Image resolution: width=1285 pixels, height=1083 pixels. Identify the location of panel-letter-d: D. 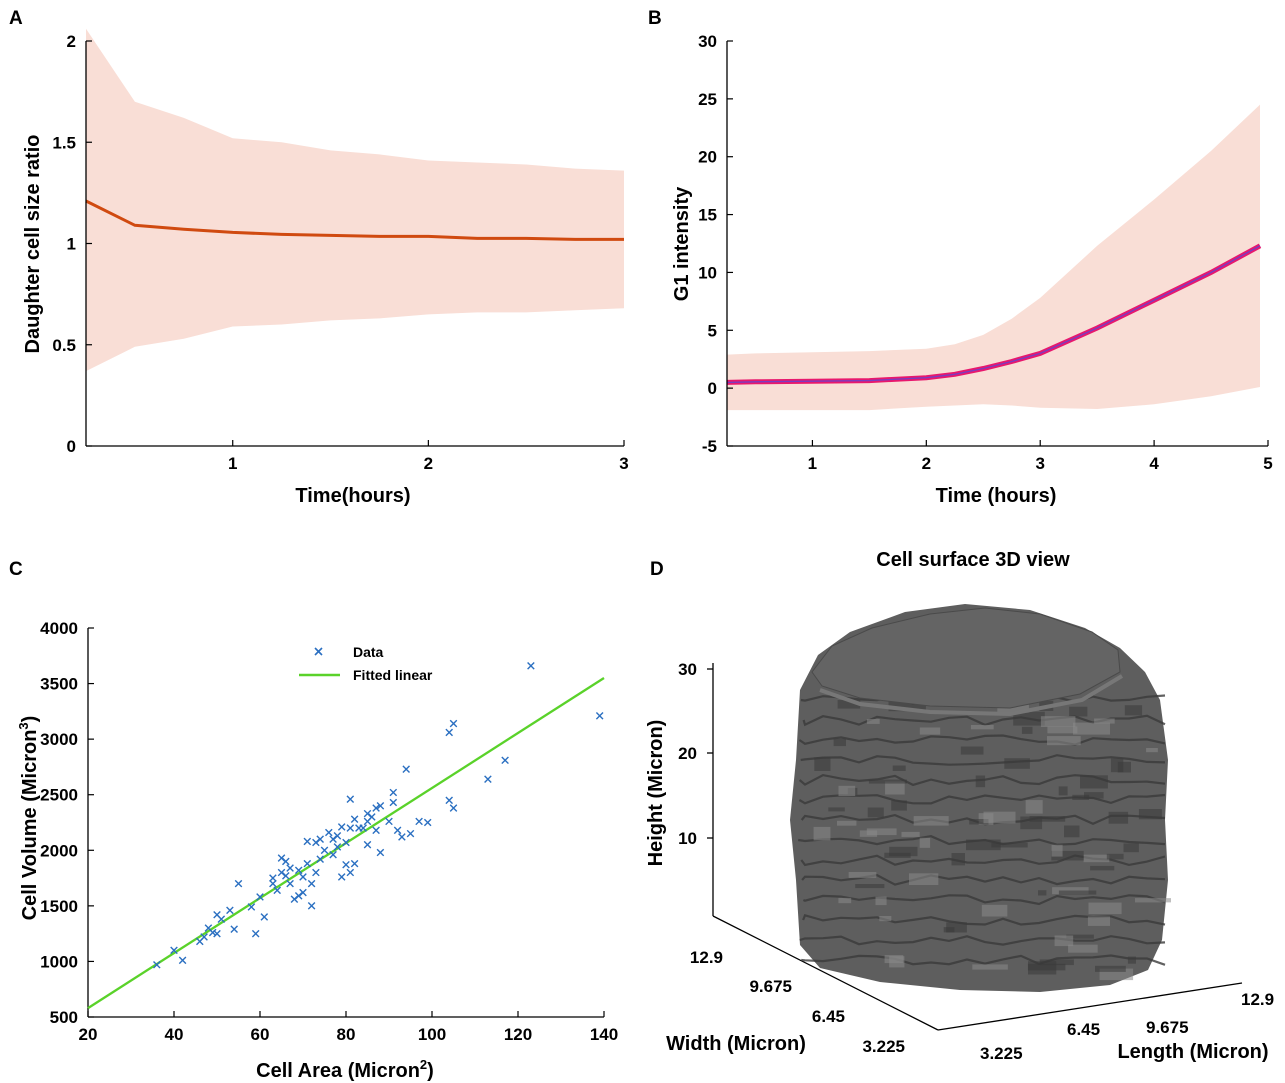
(657, 569).